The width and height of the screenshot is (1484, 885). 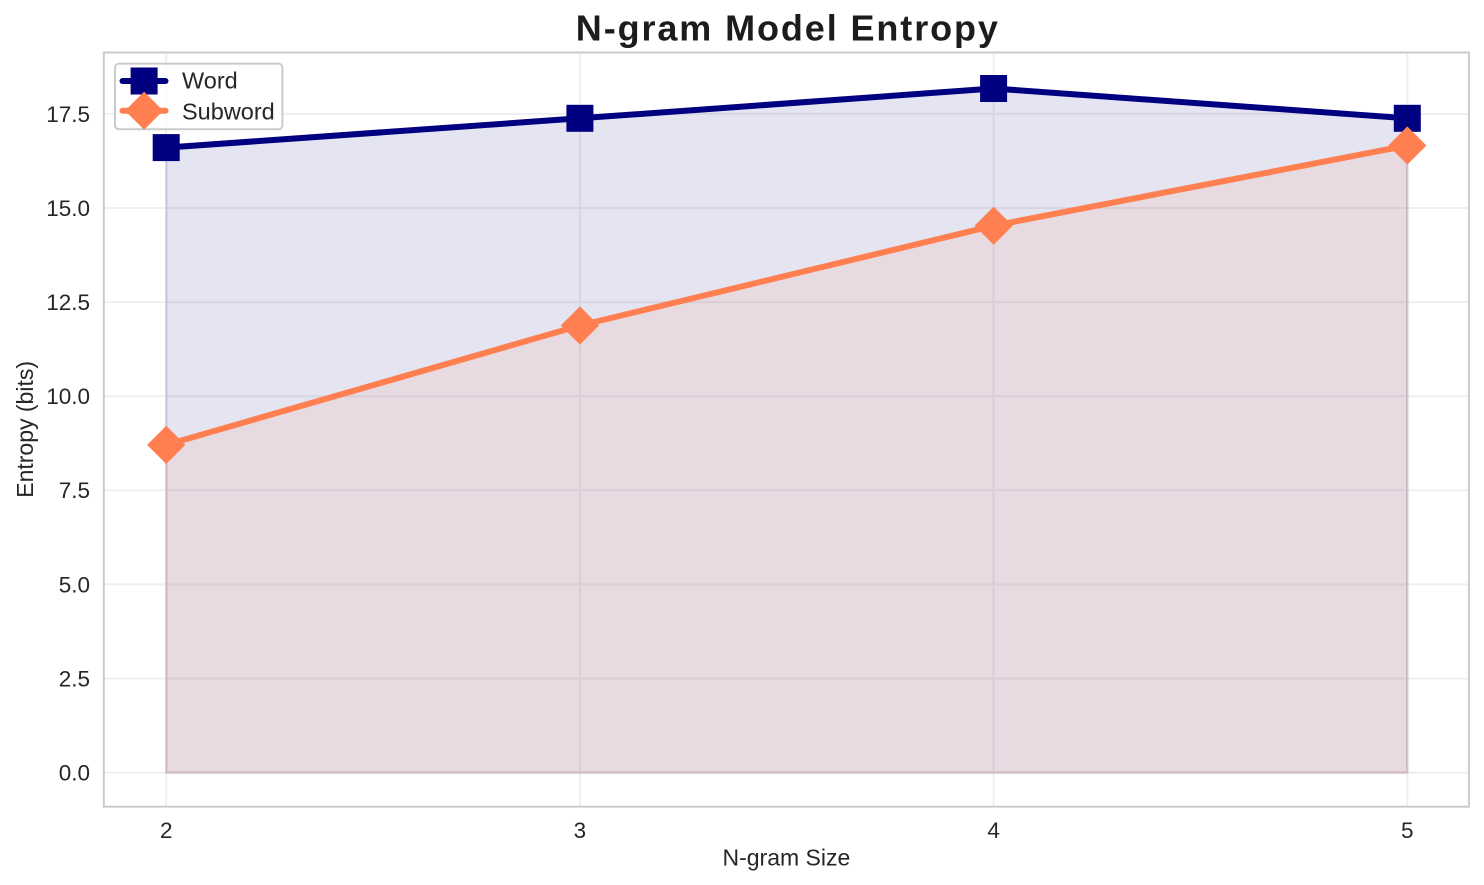 What do you see at coordinates (788, 28) in the screenshot?
I see `svg-text: N-gram Model Entropy` at bounding box center [788, 28].